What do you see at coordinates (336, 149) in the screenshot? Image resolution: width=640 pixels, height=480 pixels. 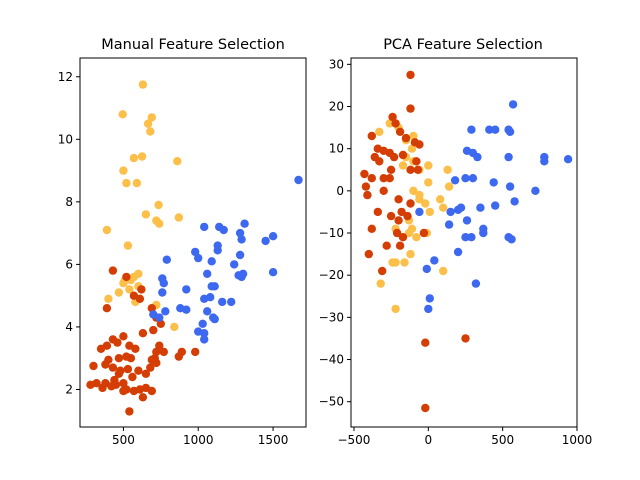 I see `pca-y-tick-label: 10` at bounding box center [336, 149].